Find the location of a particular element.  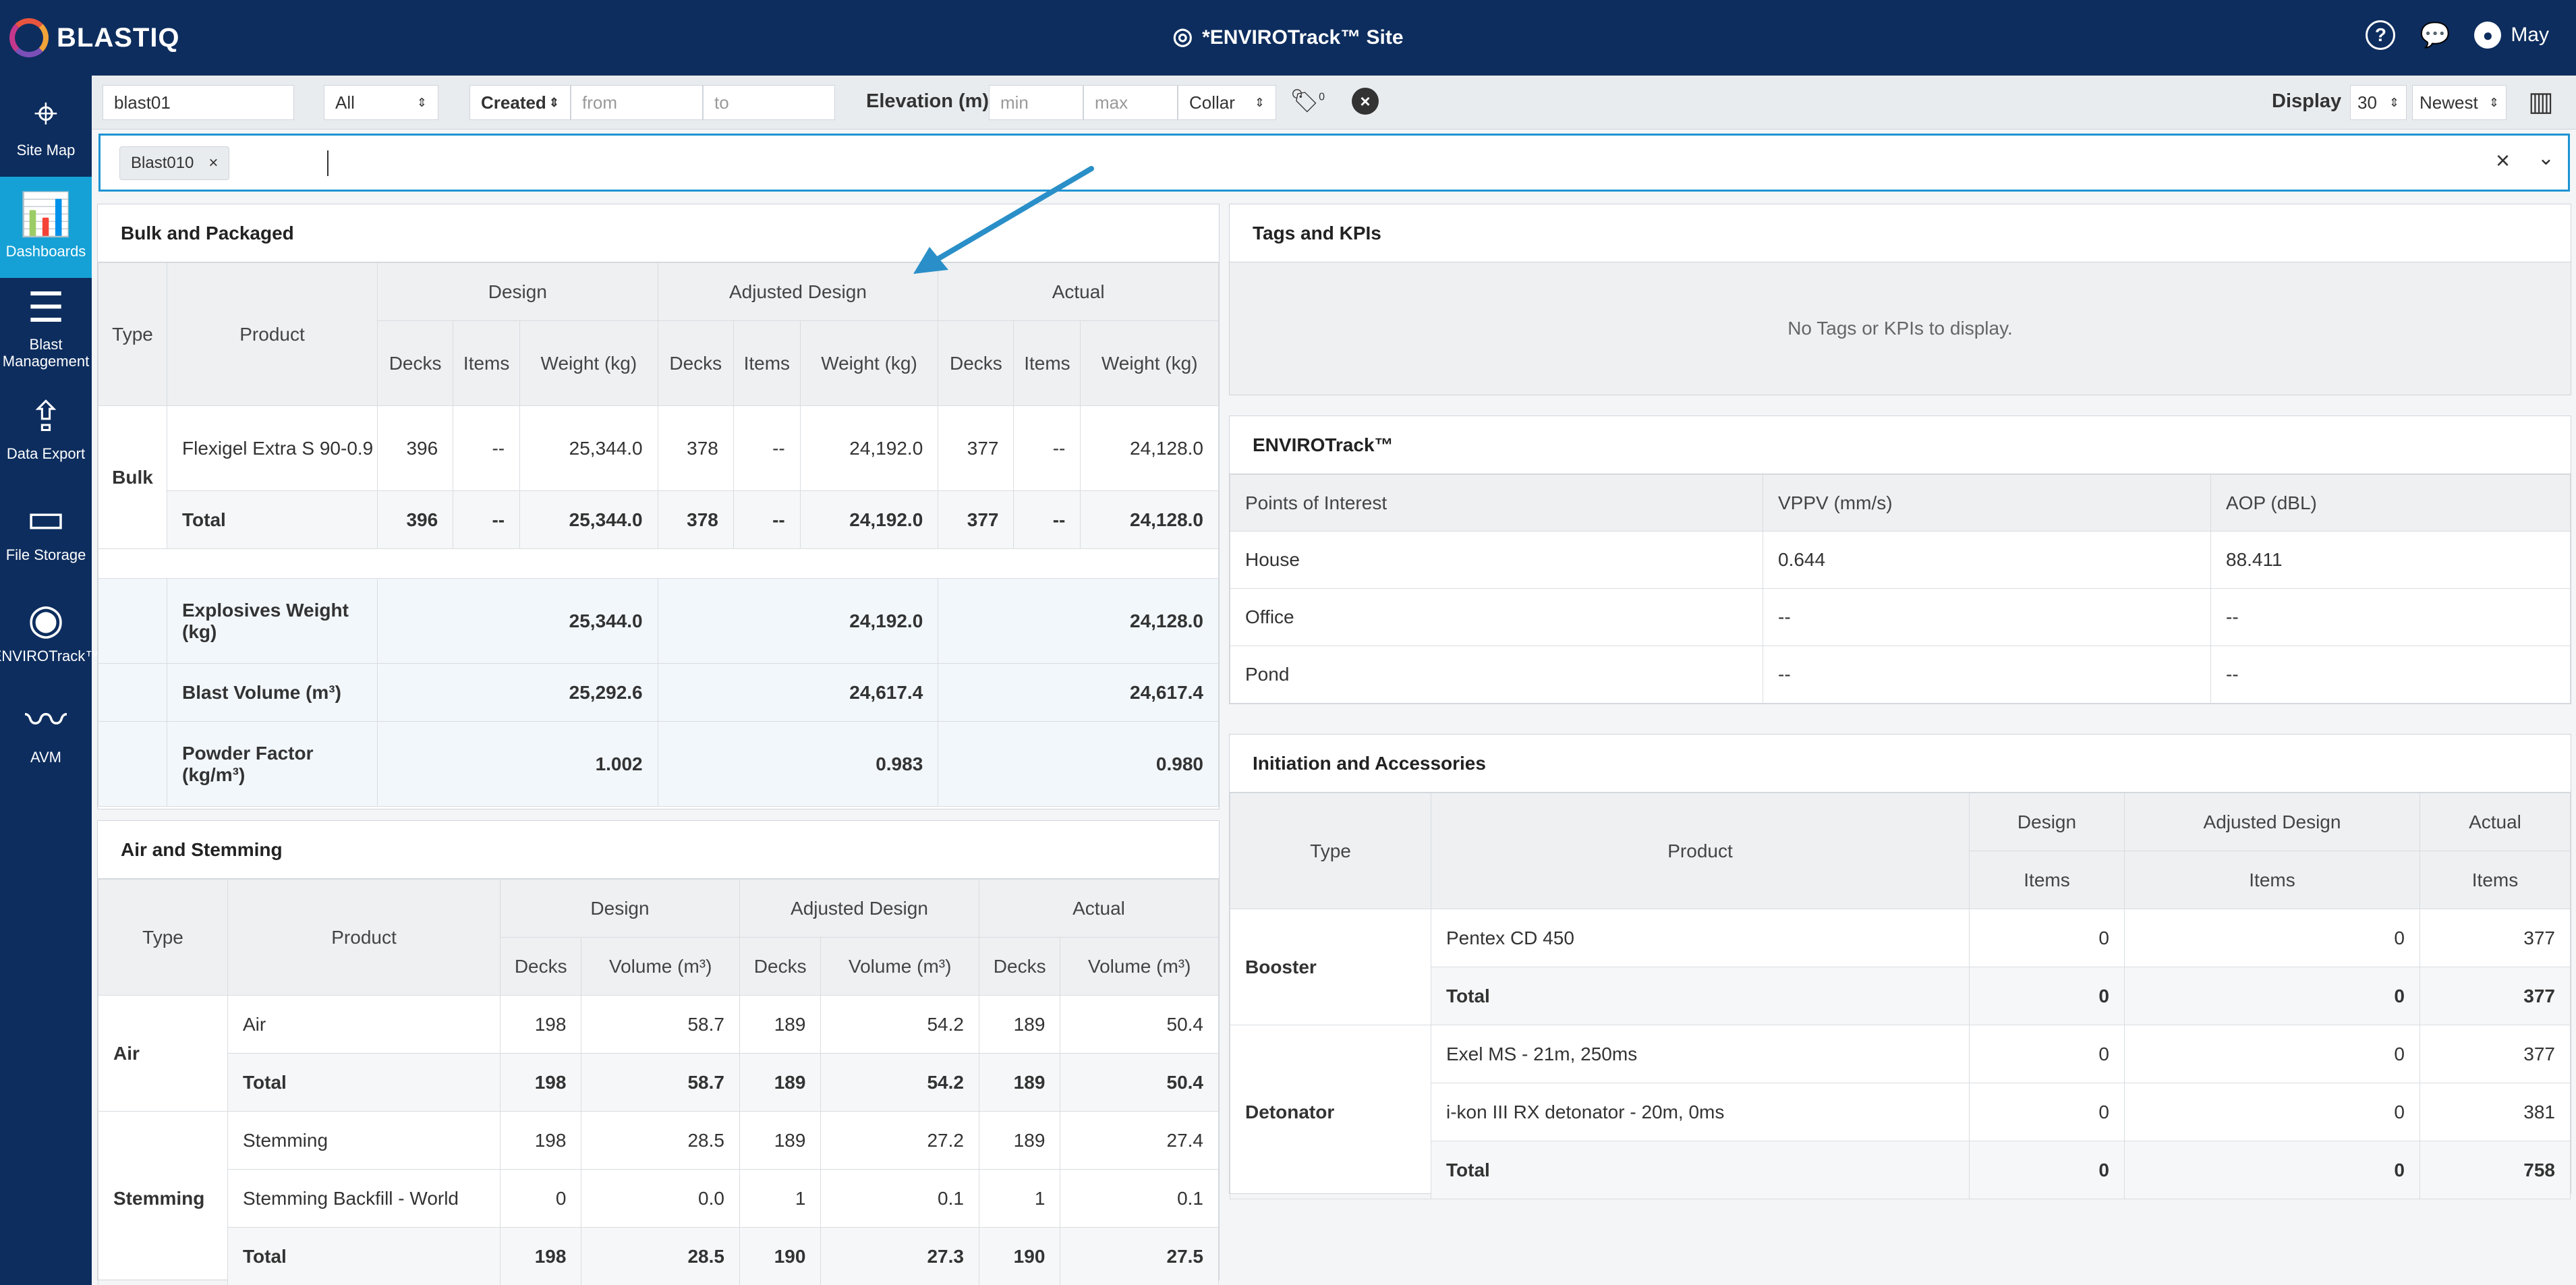

col-volume: Volume (m³) is located at coordinates (660, 966).